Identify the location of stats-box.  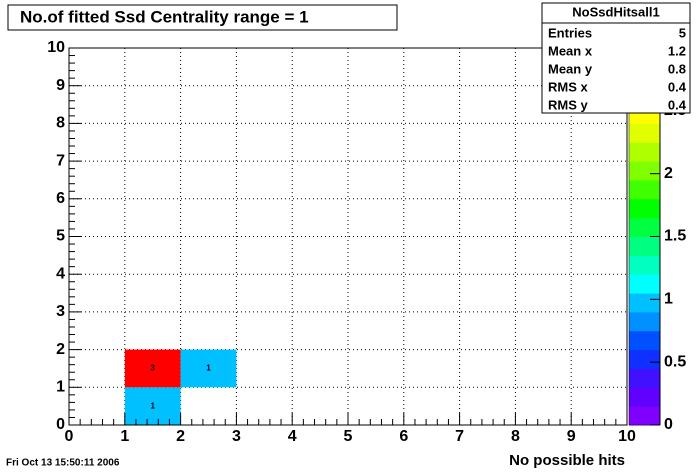
(616, 58).